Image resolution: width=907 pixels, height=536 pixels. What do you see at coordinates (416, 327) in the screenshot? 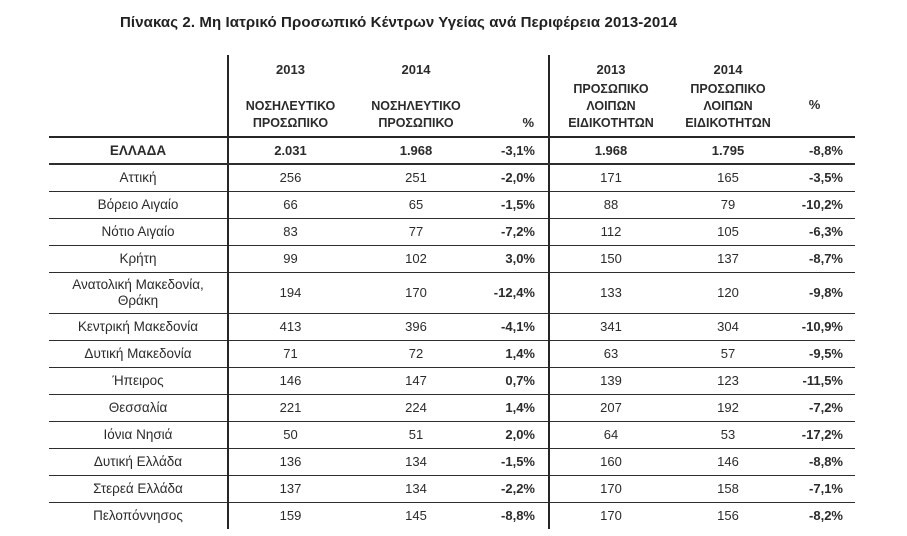
I see `nursing-2014-cell: 396` at bounding box center [416, 327].